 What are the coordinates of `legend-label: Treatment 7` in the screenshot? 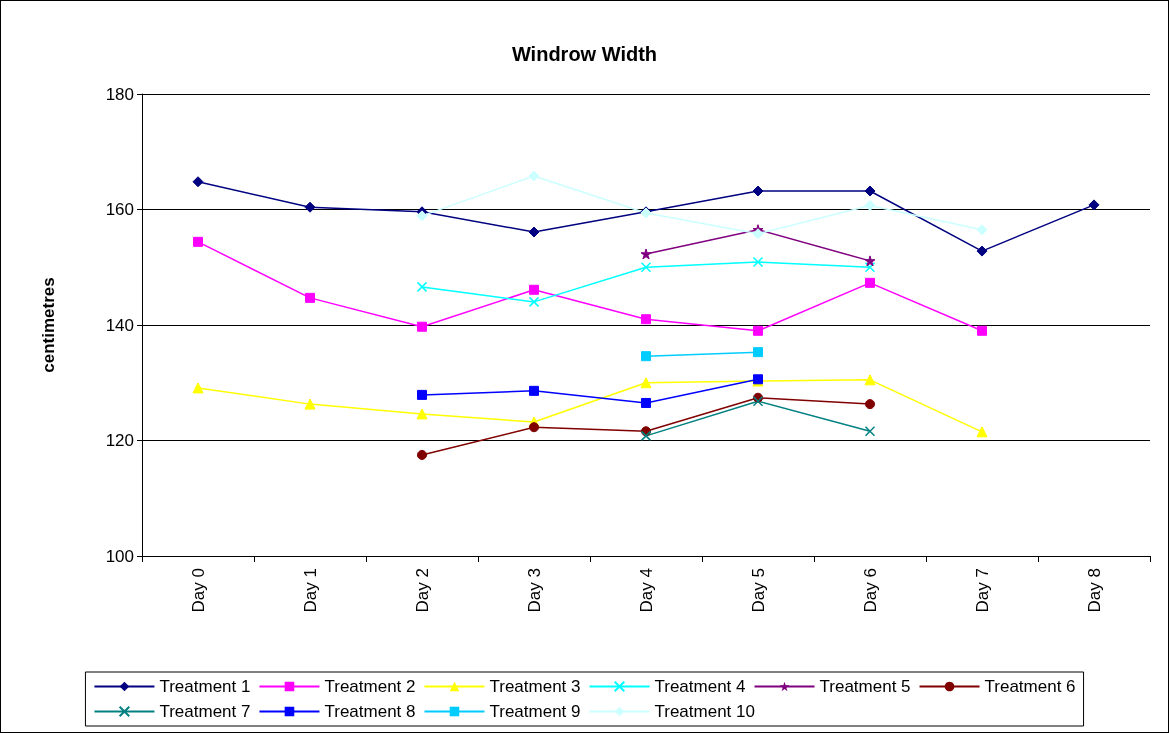 It's located at (205, 711).